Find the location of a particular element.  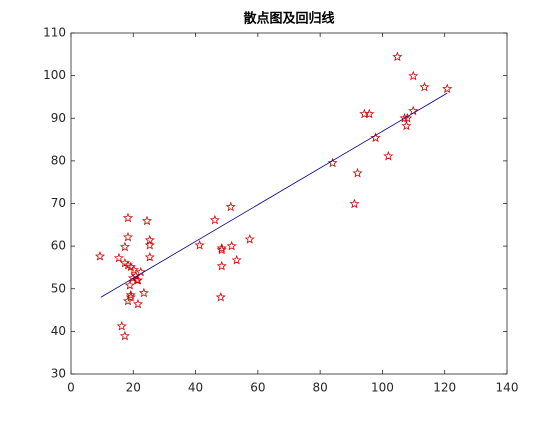

y-tick-label: 60 is located at coordinates (58, 246).